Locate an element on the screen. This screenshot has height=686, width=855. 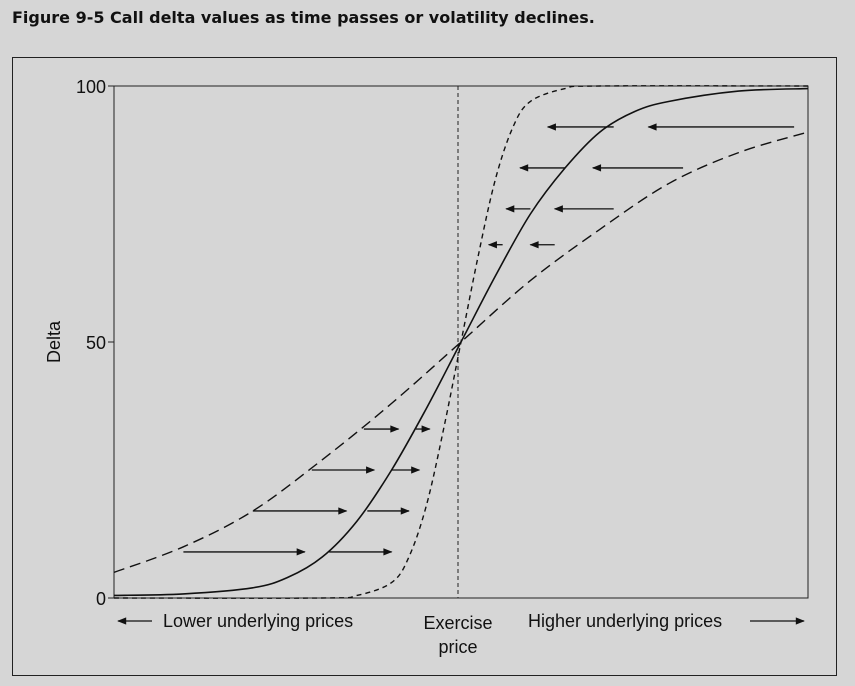
higher-prices-label: Higher underlying prices is located at coordinates (625, 621).